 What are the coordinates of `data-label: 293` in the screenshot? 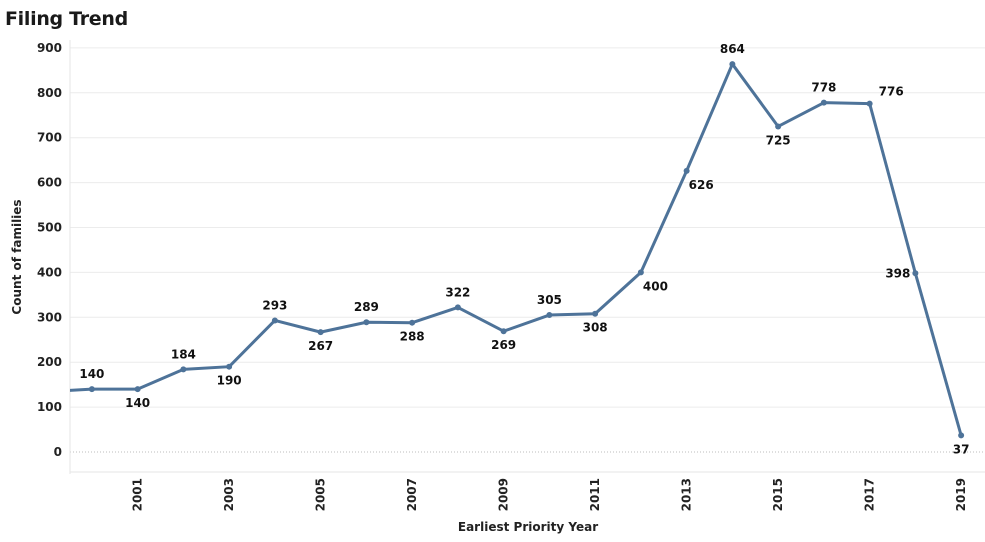 It's located at (274, 305).